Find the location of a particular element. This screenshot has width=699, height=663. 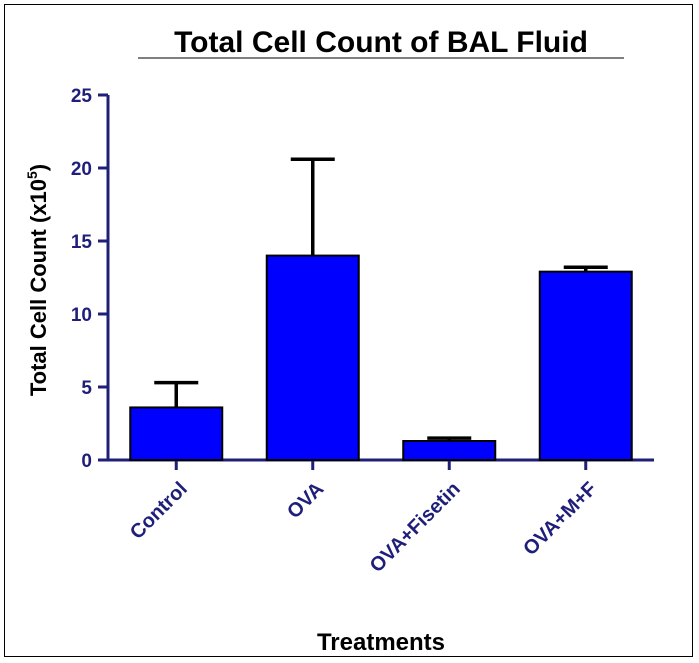

x-axis-label: Treatments is located at coordinates (381, 642).